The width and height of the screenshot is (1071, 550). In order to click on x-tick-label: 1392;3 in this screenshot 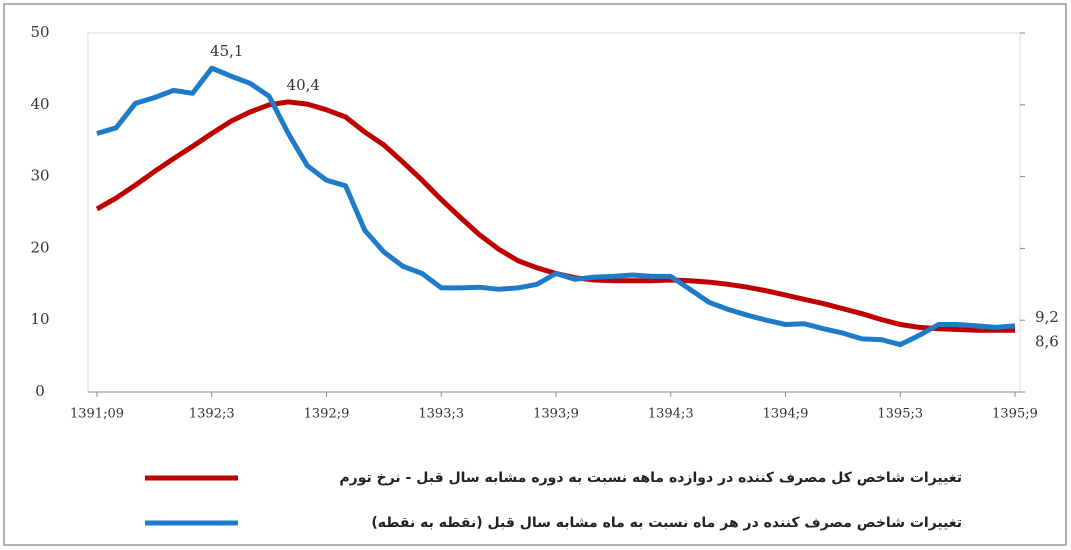, I will do `click(212, 414)`.